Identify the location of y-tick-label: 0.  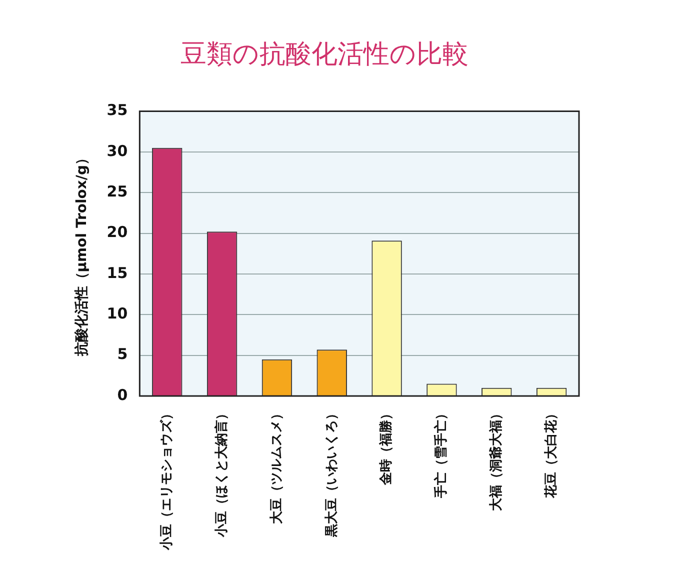
(122, 395).